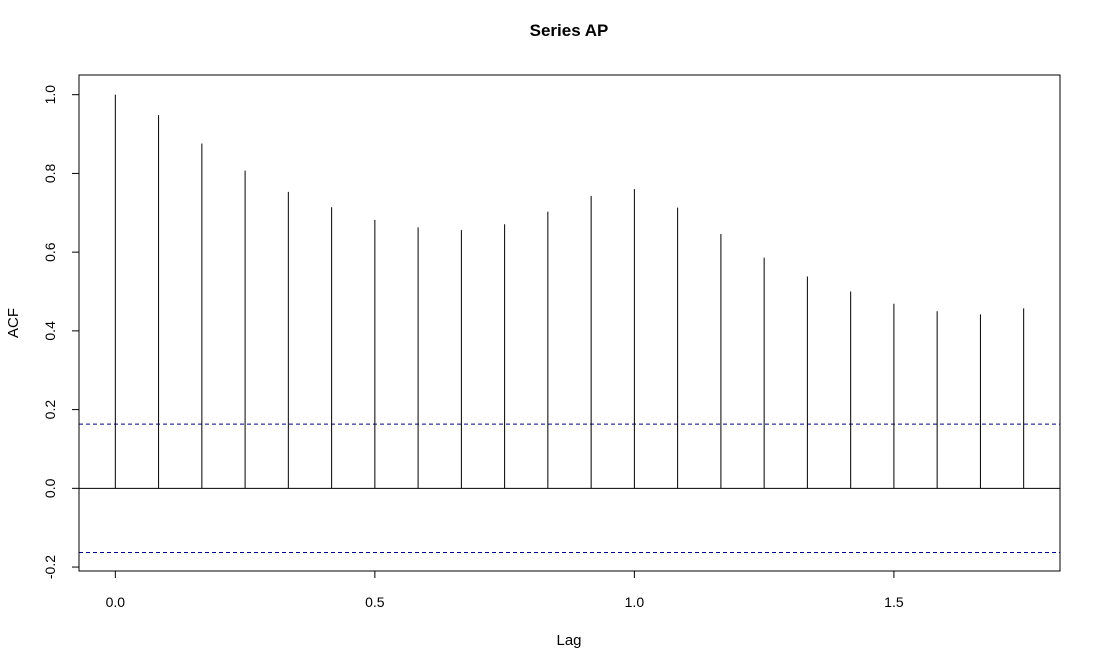  I want to click on y-tick-label: 0.8, so click(50, 173).